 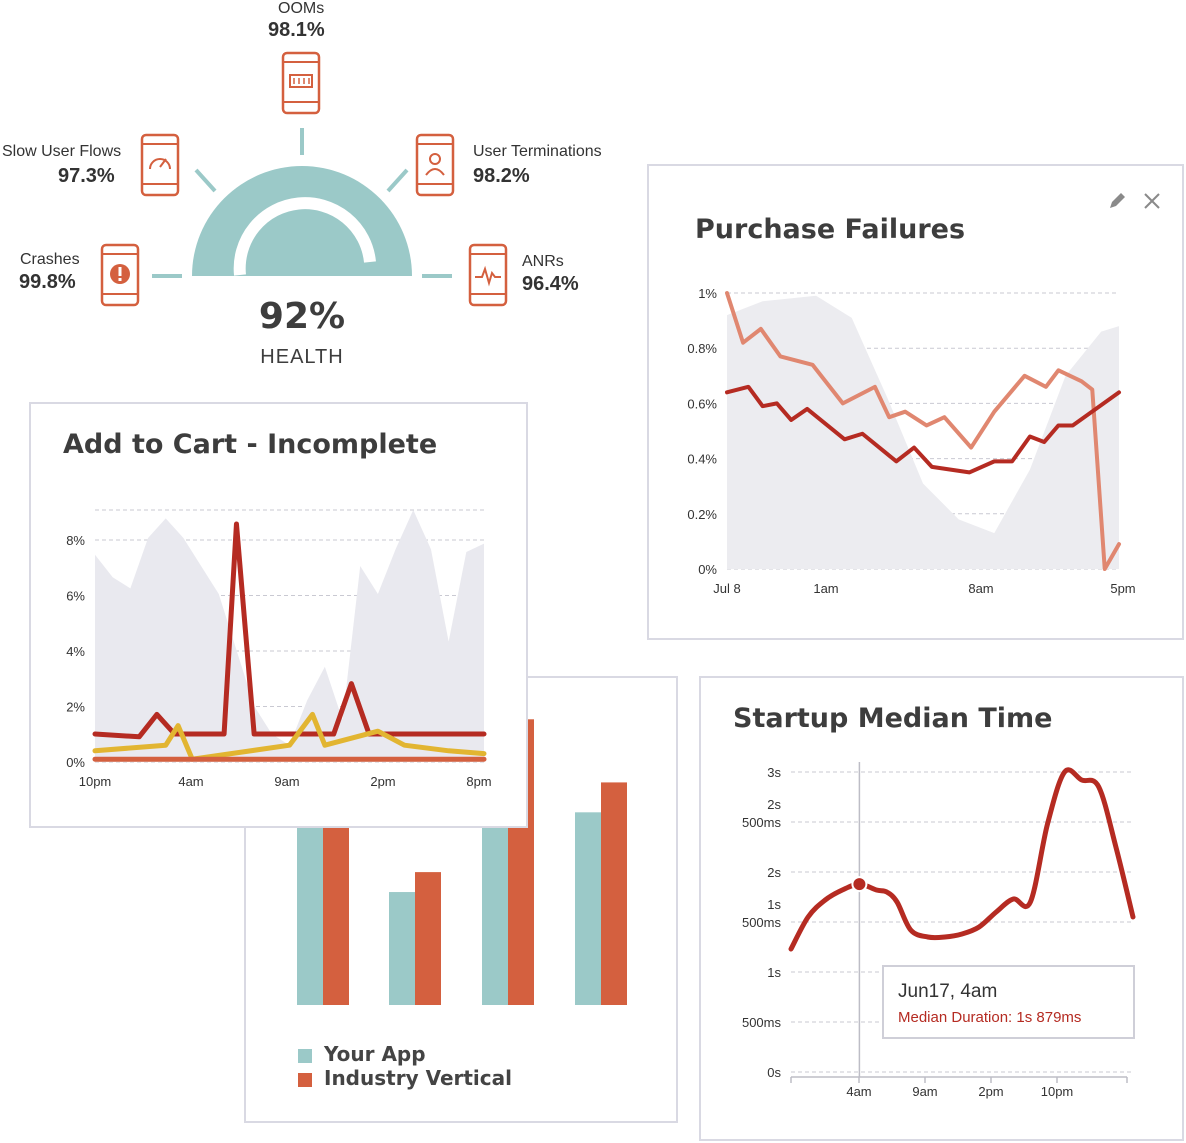 What do you see at coordinates (774, 1072) in the screenshot?
I see `y-tick-label: 0s` at bounding box center [774, 1072].